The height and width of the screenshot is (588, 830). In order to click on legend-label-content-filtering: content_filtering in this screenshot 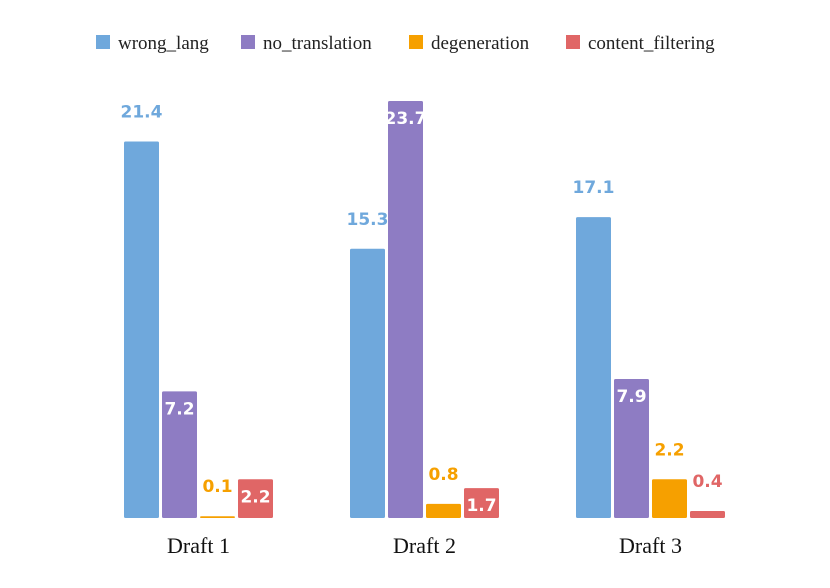, I will do `click(651, 43)`.